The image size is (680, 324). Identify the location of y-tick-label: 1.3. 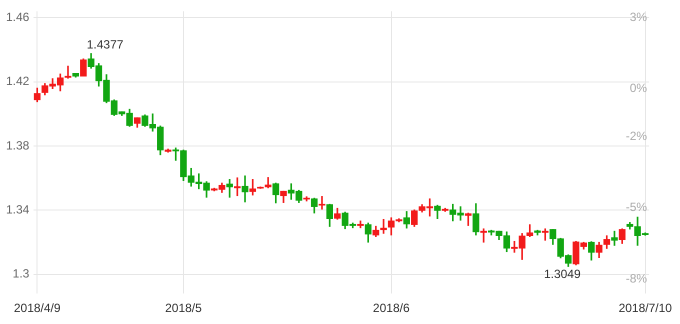
(21, 273).